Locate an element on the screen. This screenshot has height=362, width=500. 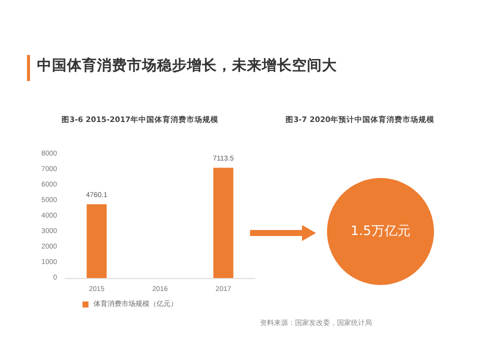
chart-title: 中国体育消费市场稳步增长，未来增长空间大 is located at coordinates (187, 65).